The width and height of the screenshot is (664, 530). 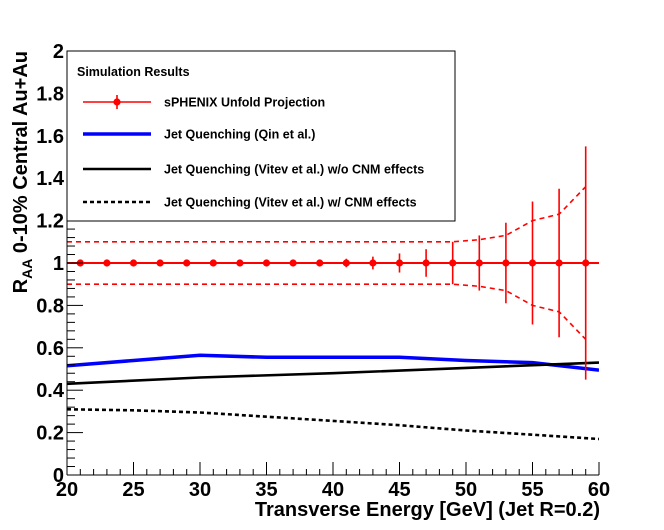 I want to click on y-tick-label: 0.2, so click(x=50, y=434).